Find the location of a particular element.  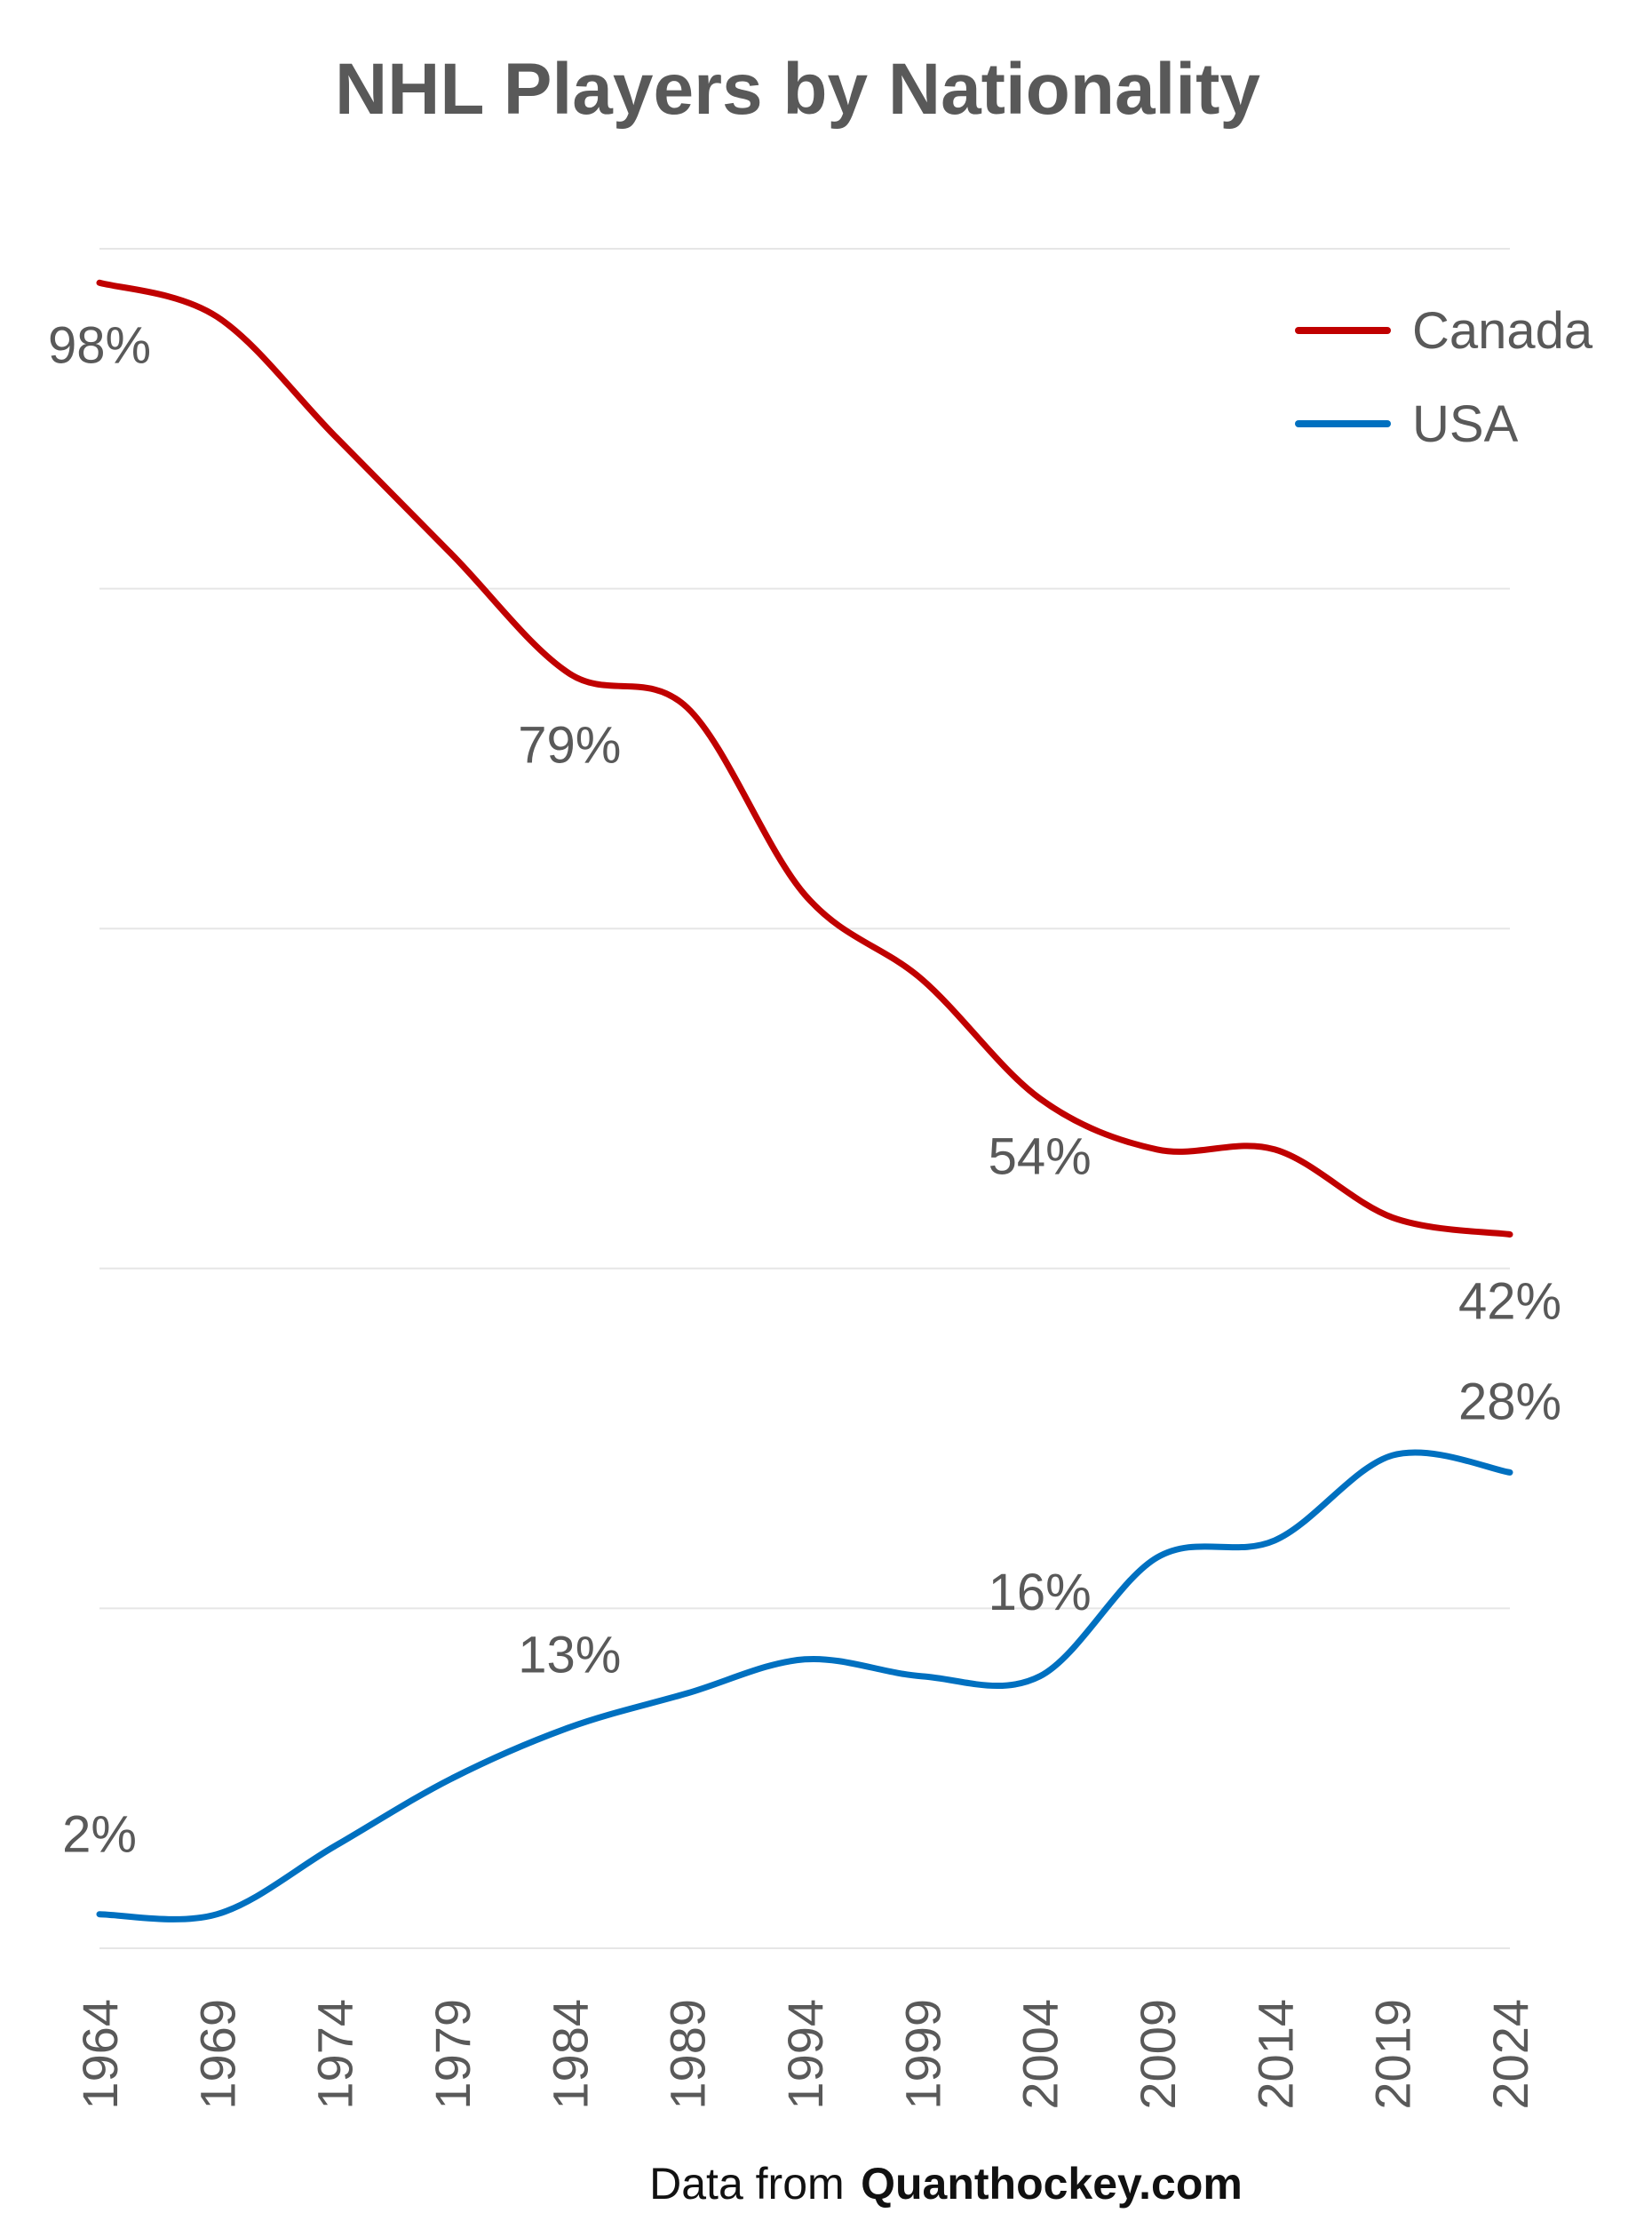

legend-label-canada: Canada is located at coordinates (1502, 331).